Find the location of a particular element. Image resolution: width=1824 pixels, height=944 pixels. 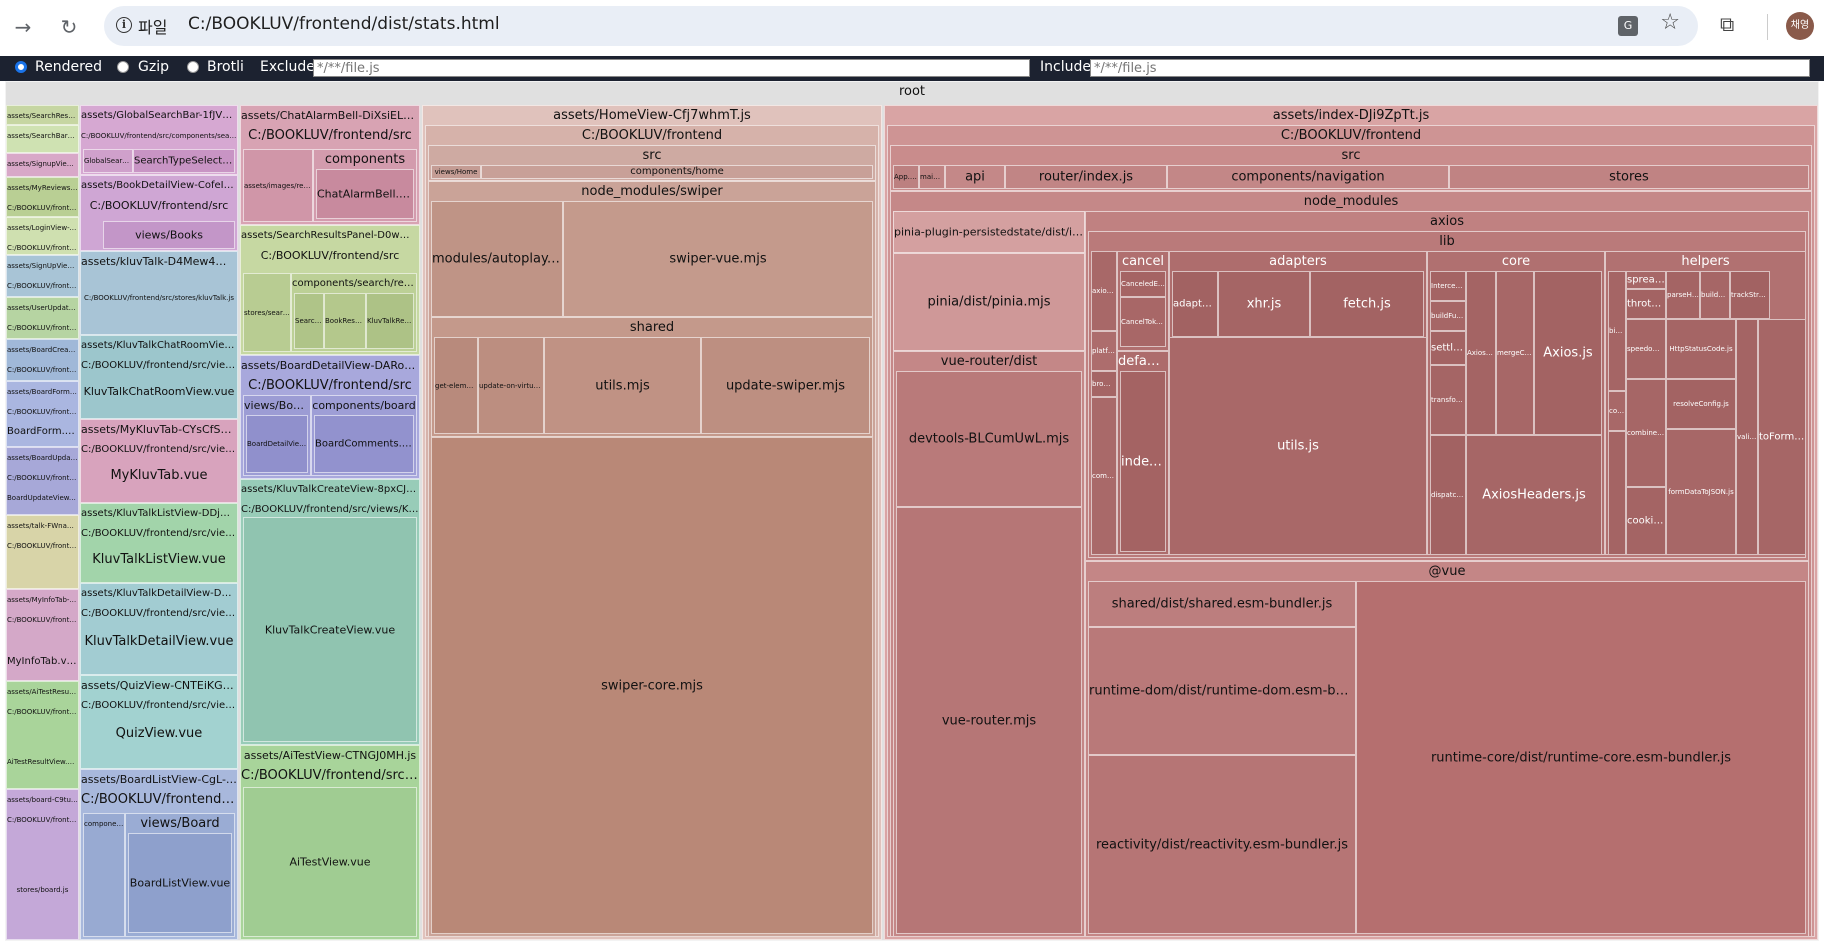

module-node: settle.js is located at coordinates (1448, 348).